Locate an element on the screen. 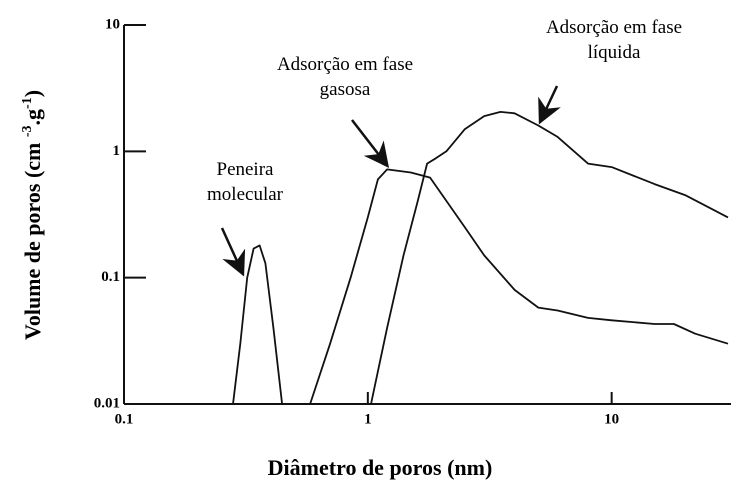 The height and width of the screenshot is (485, 731). x-tick-label: 10 is located at coordinates (611, 419).